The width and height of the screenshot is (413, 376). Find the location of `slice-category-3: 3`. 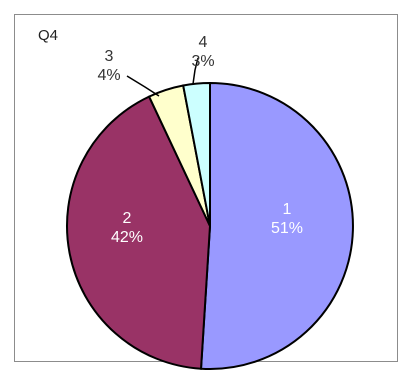

slice-category-3: 3 is located at coordinates (109, 56).